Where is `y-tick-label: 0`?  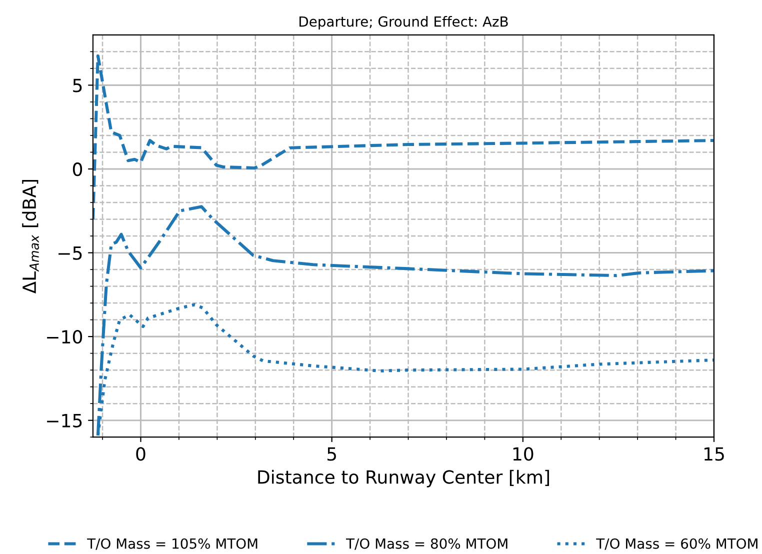
y-tick-label: 0 is located at coordinates (77, 169).